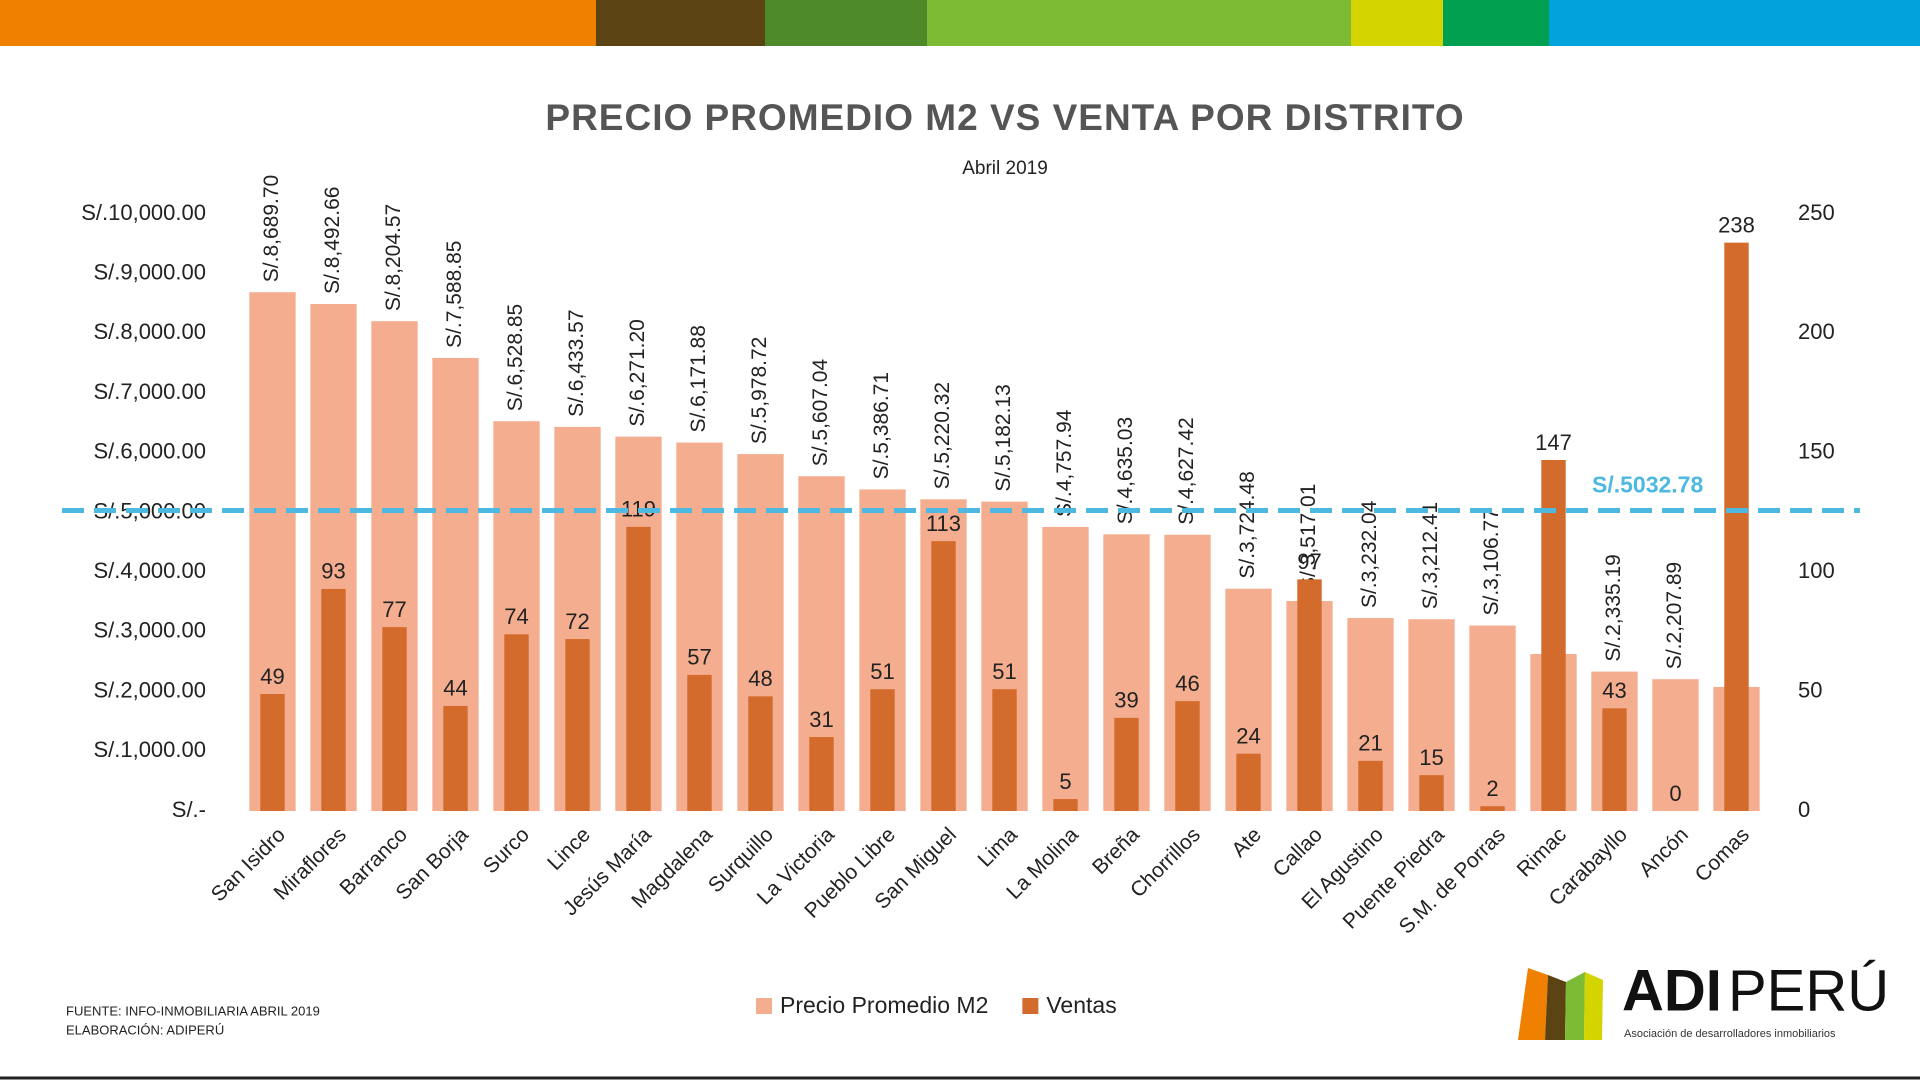 The image size is (1920, 1085). Describe the element at coordinates (149, 331) in the screenshot. I see `y-tick-label: S/.8,000.00` at that location.